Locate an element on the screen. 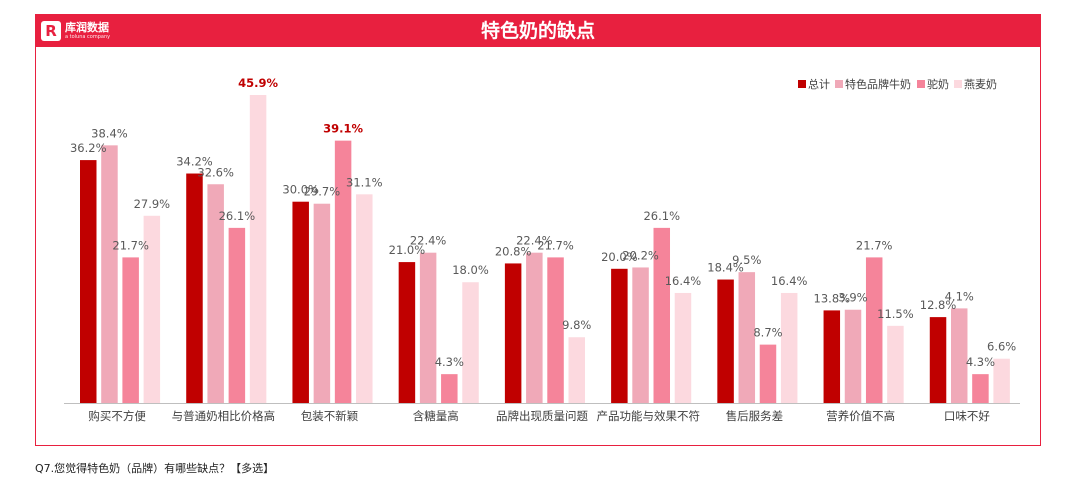 Image resolution: width=1080 pixels, height=487 pixels. data-label-3-2: 26.1% is located at coordinates (237, 216).